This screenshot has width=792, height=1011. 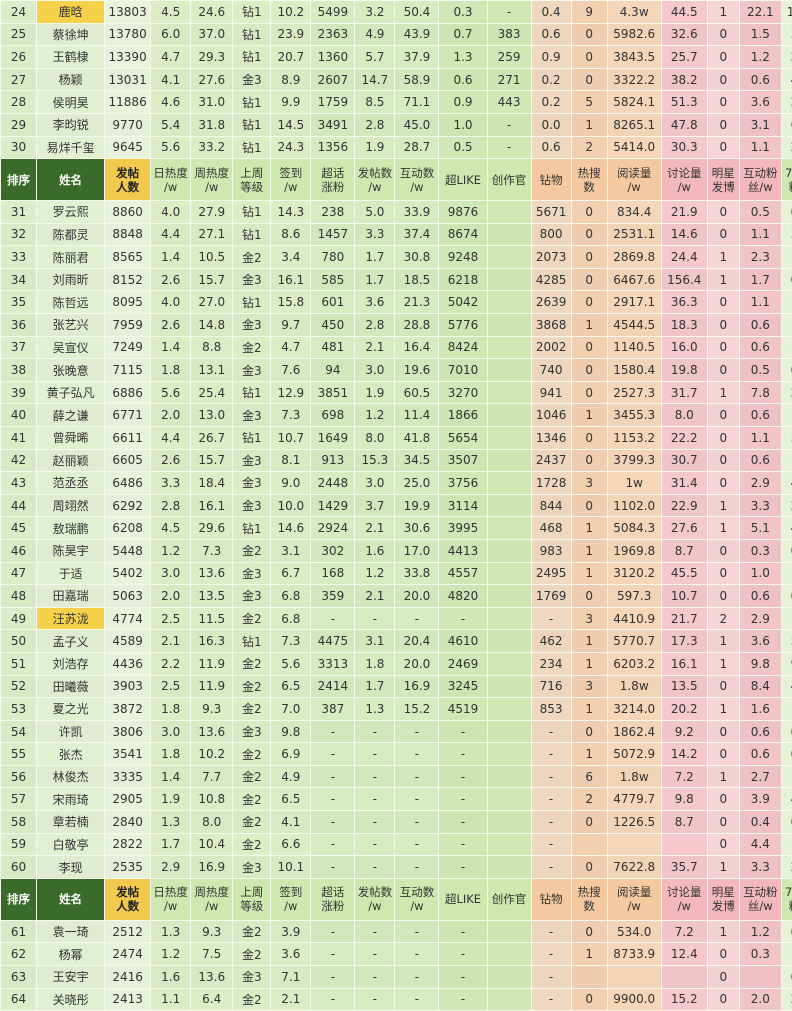 What do you see at coordinates (509, 180) in the screenshot?
I see `column-header: 创作官` at bounding box center [509, 180].